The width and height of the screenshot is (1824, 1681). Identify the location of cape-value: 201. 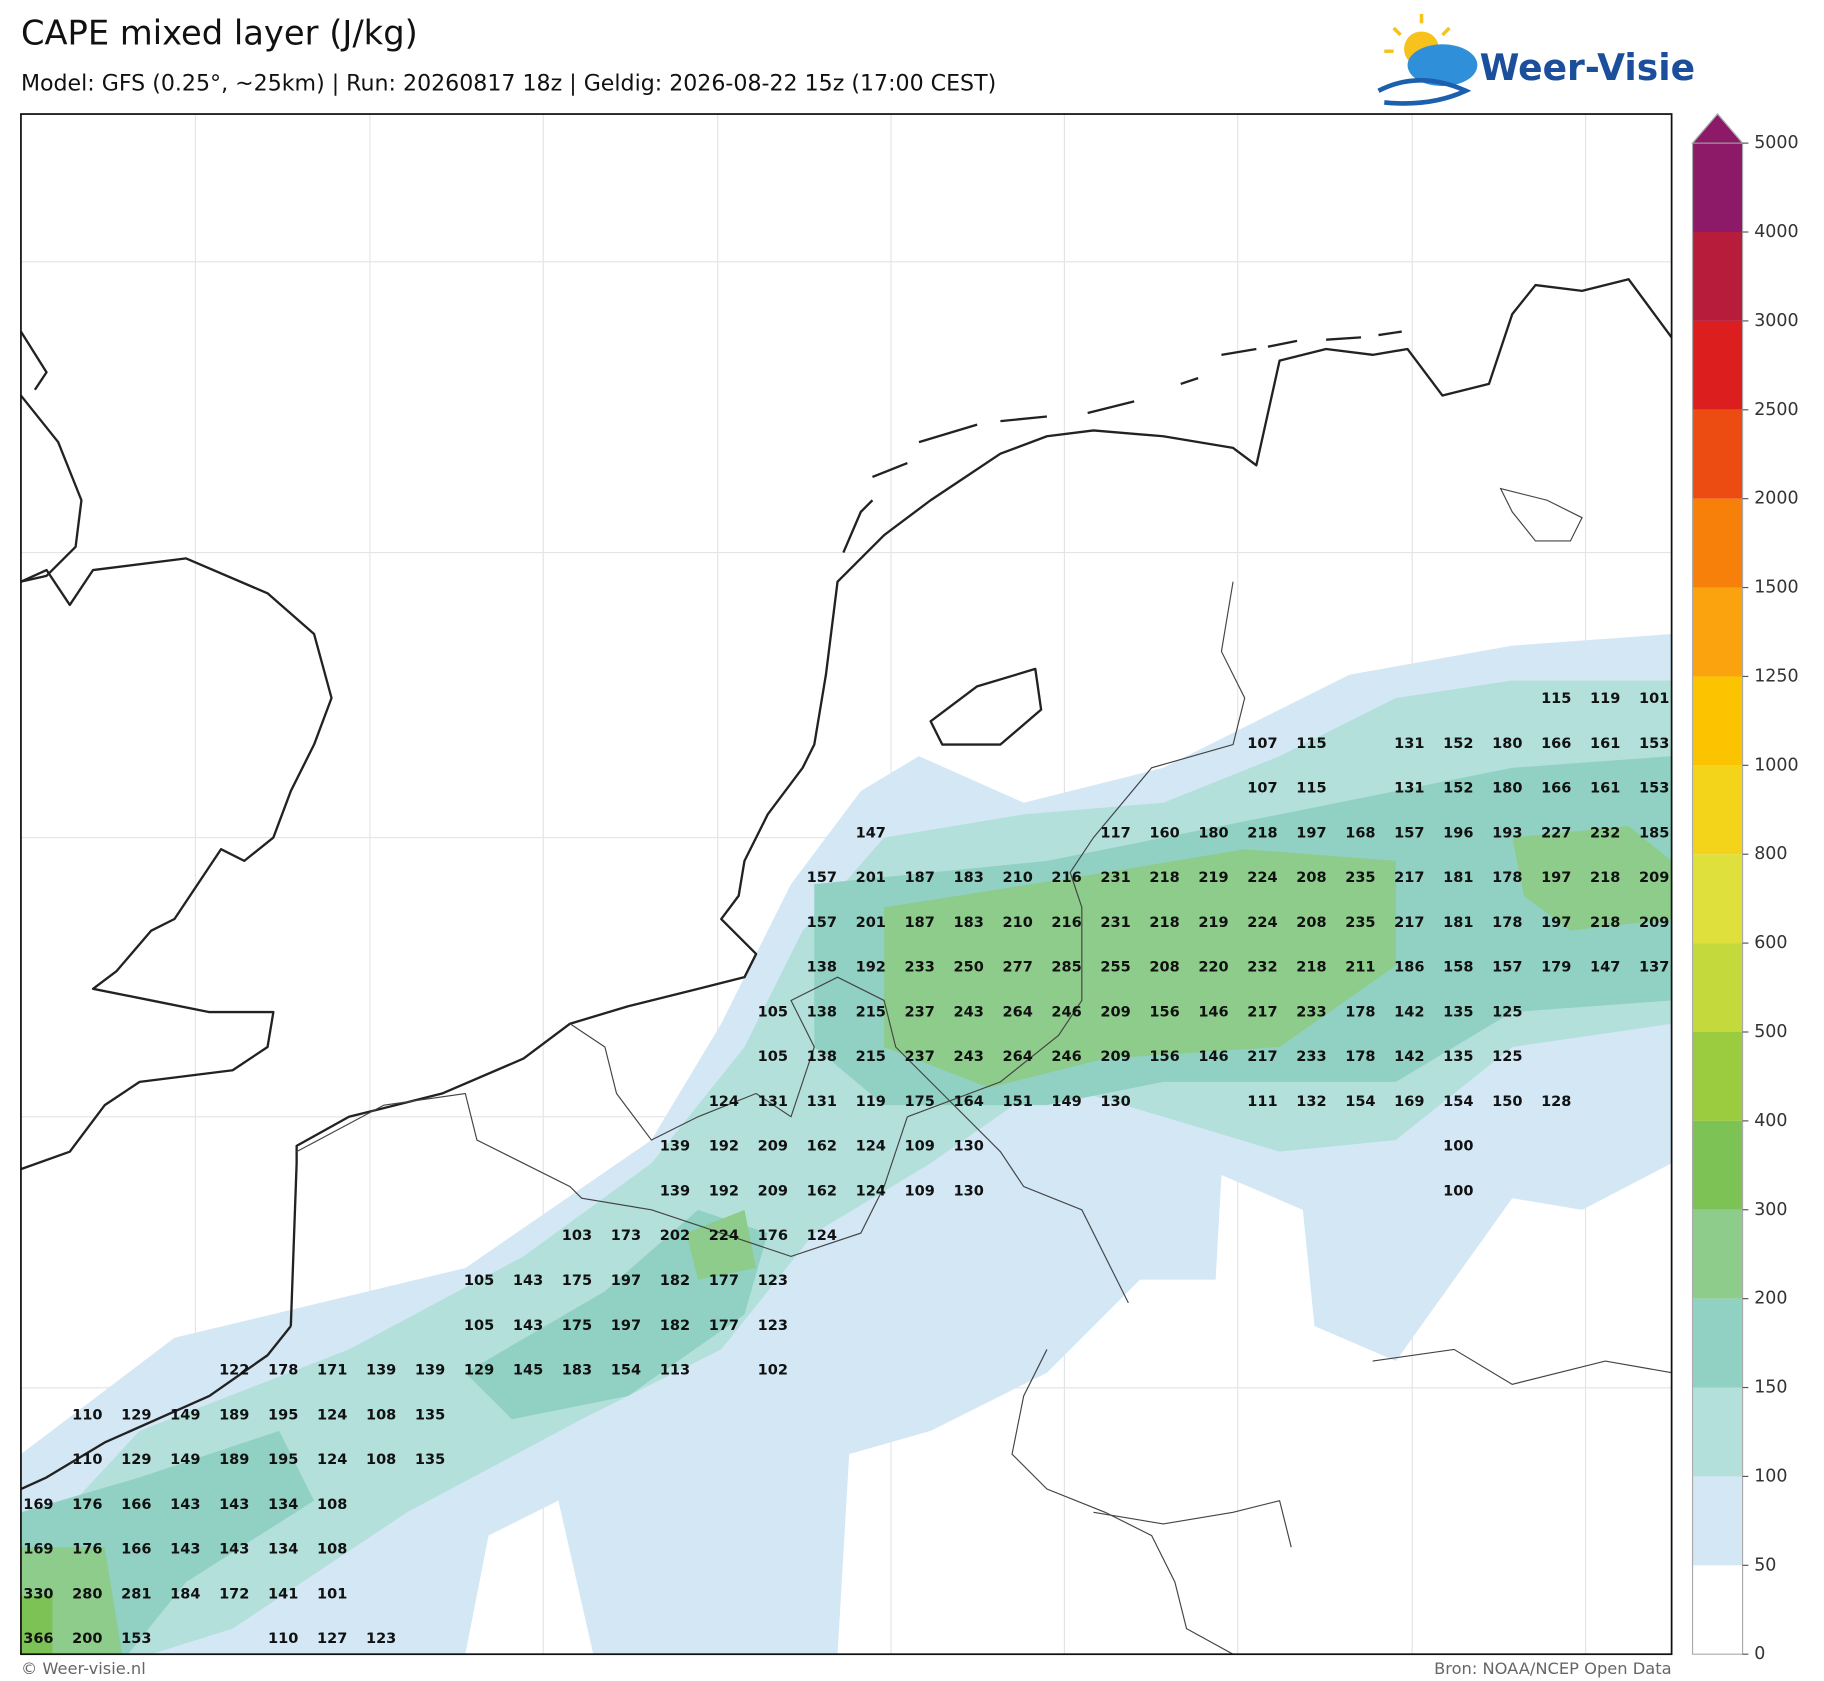
(871, 923).